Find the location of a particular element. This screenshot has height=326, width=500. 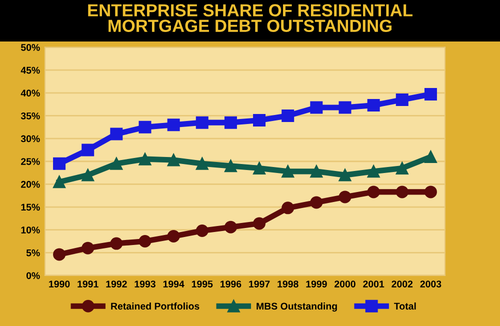

x-tick-label: 1995 is located at coordinates (202, 284).